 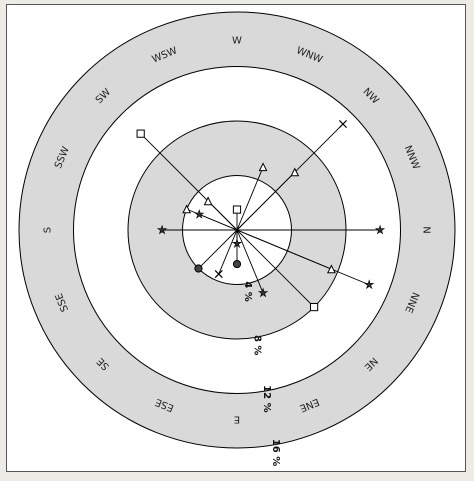 What do you see at coordinates (199, 214) in the screenshot?
I see `point-star-ssw` at bounding box center [199, 214].